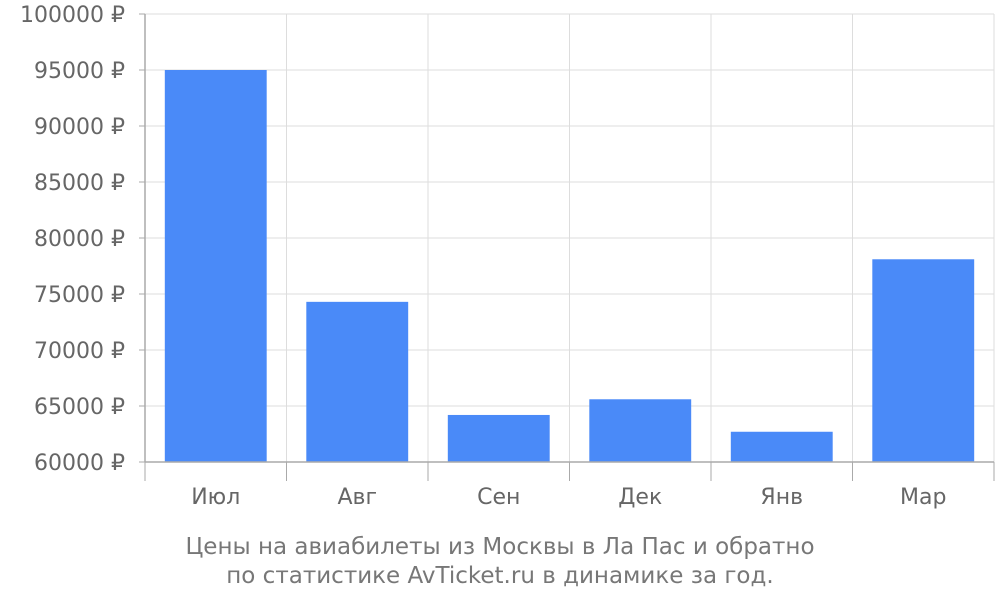 This screenshot has height=600, width=1000. Describe the element at coordinates (79, 71) in the screenshot. I see `y-tick-label: 95000 ₽` at that location.